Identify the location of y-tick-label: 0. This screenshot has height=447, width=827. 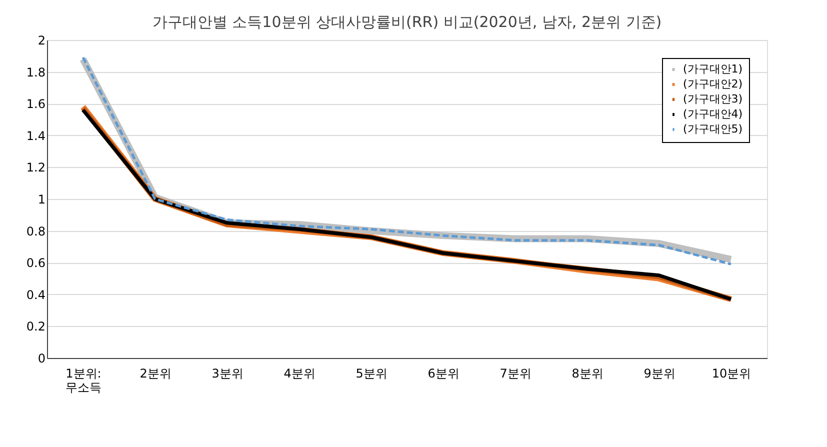
(42, 359).